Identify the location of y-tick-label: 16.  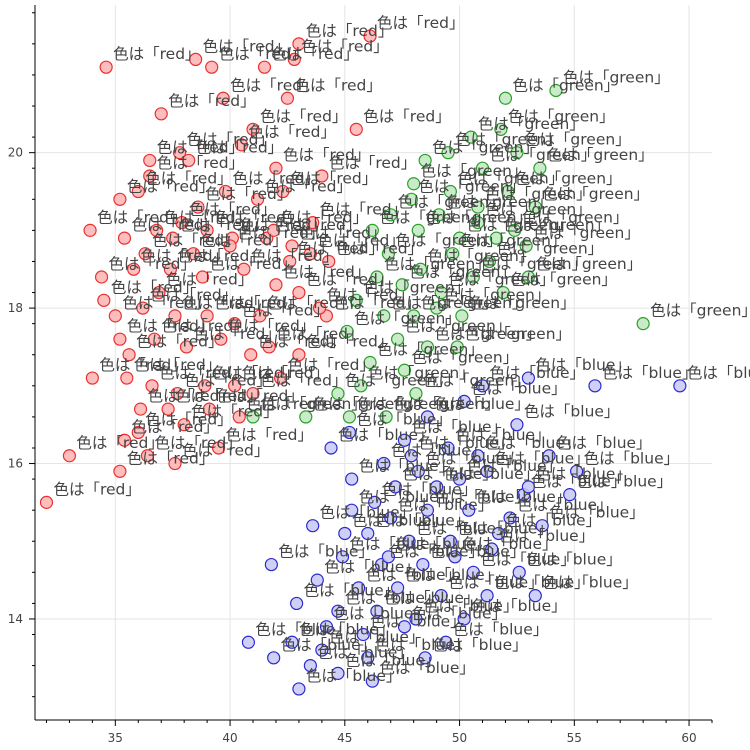
(15, 464).